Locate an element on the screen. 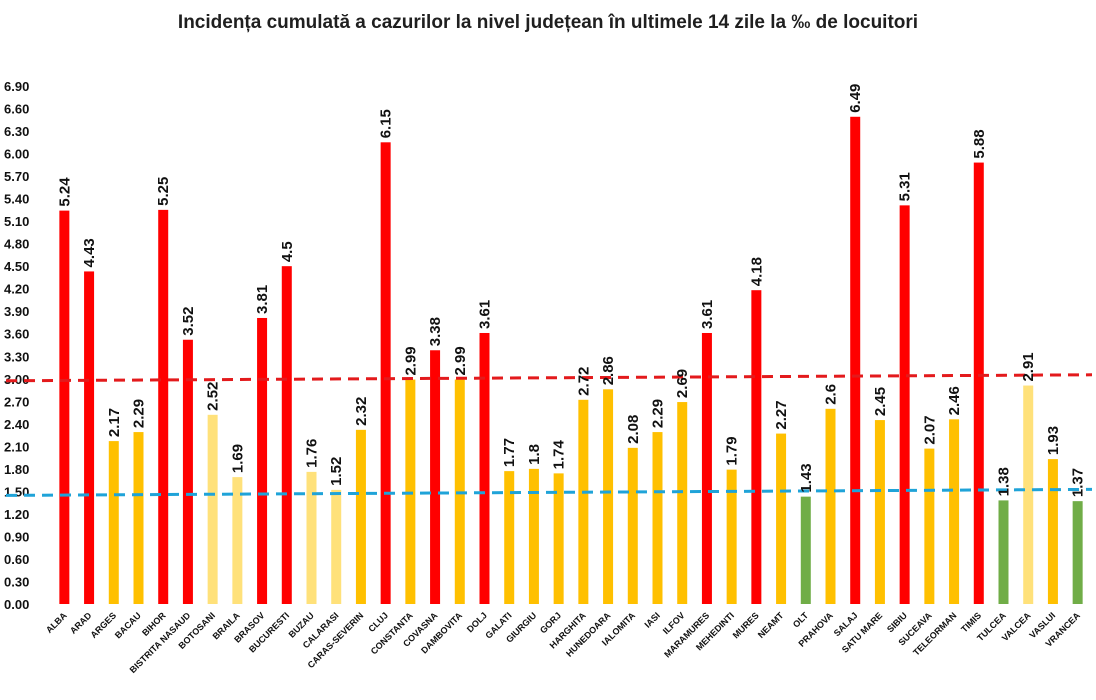  y-tick-label: 0.60 is located at coordinates (16, 559).